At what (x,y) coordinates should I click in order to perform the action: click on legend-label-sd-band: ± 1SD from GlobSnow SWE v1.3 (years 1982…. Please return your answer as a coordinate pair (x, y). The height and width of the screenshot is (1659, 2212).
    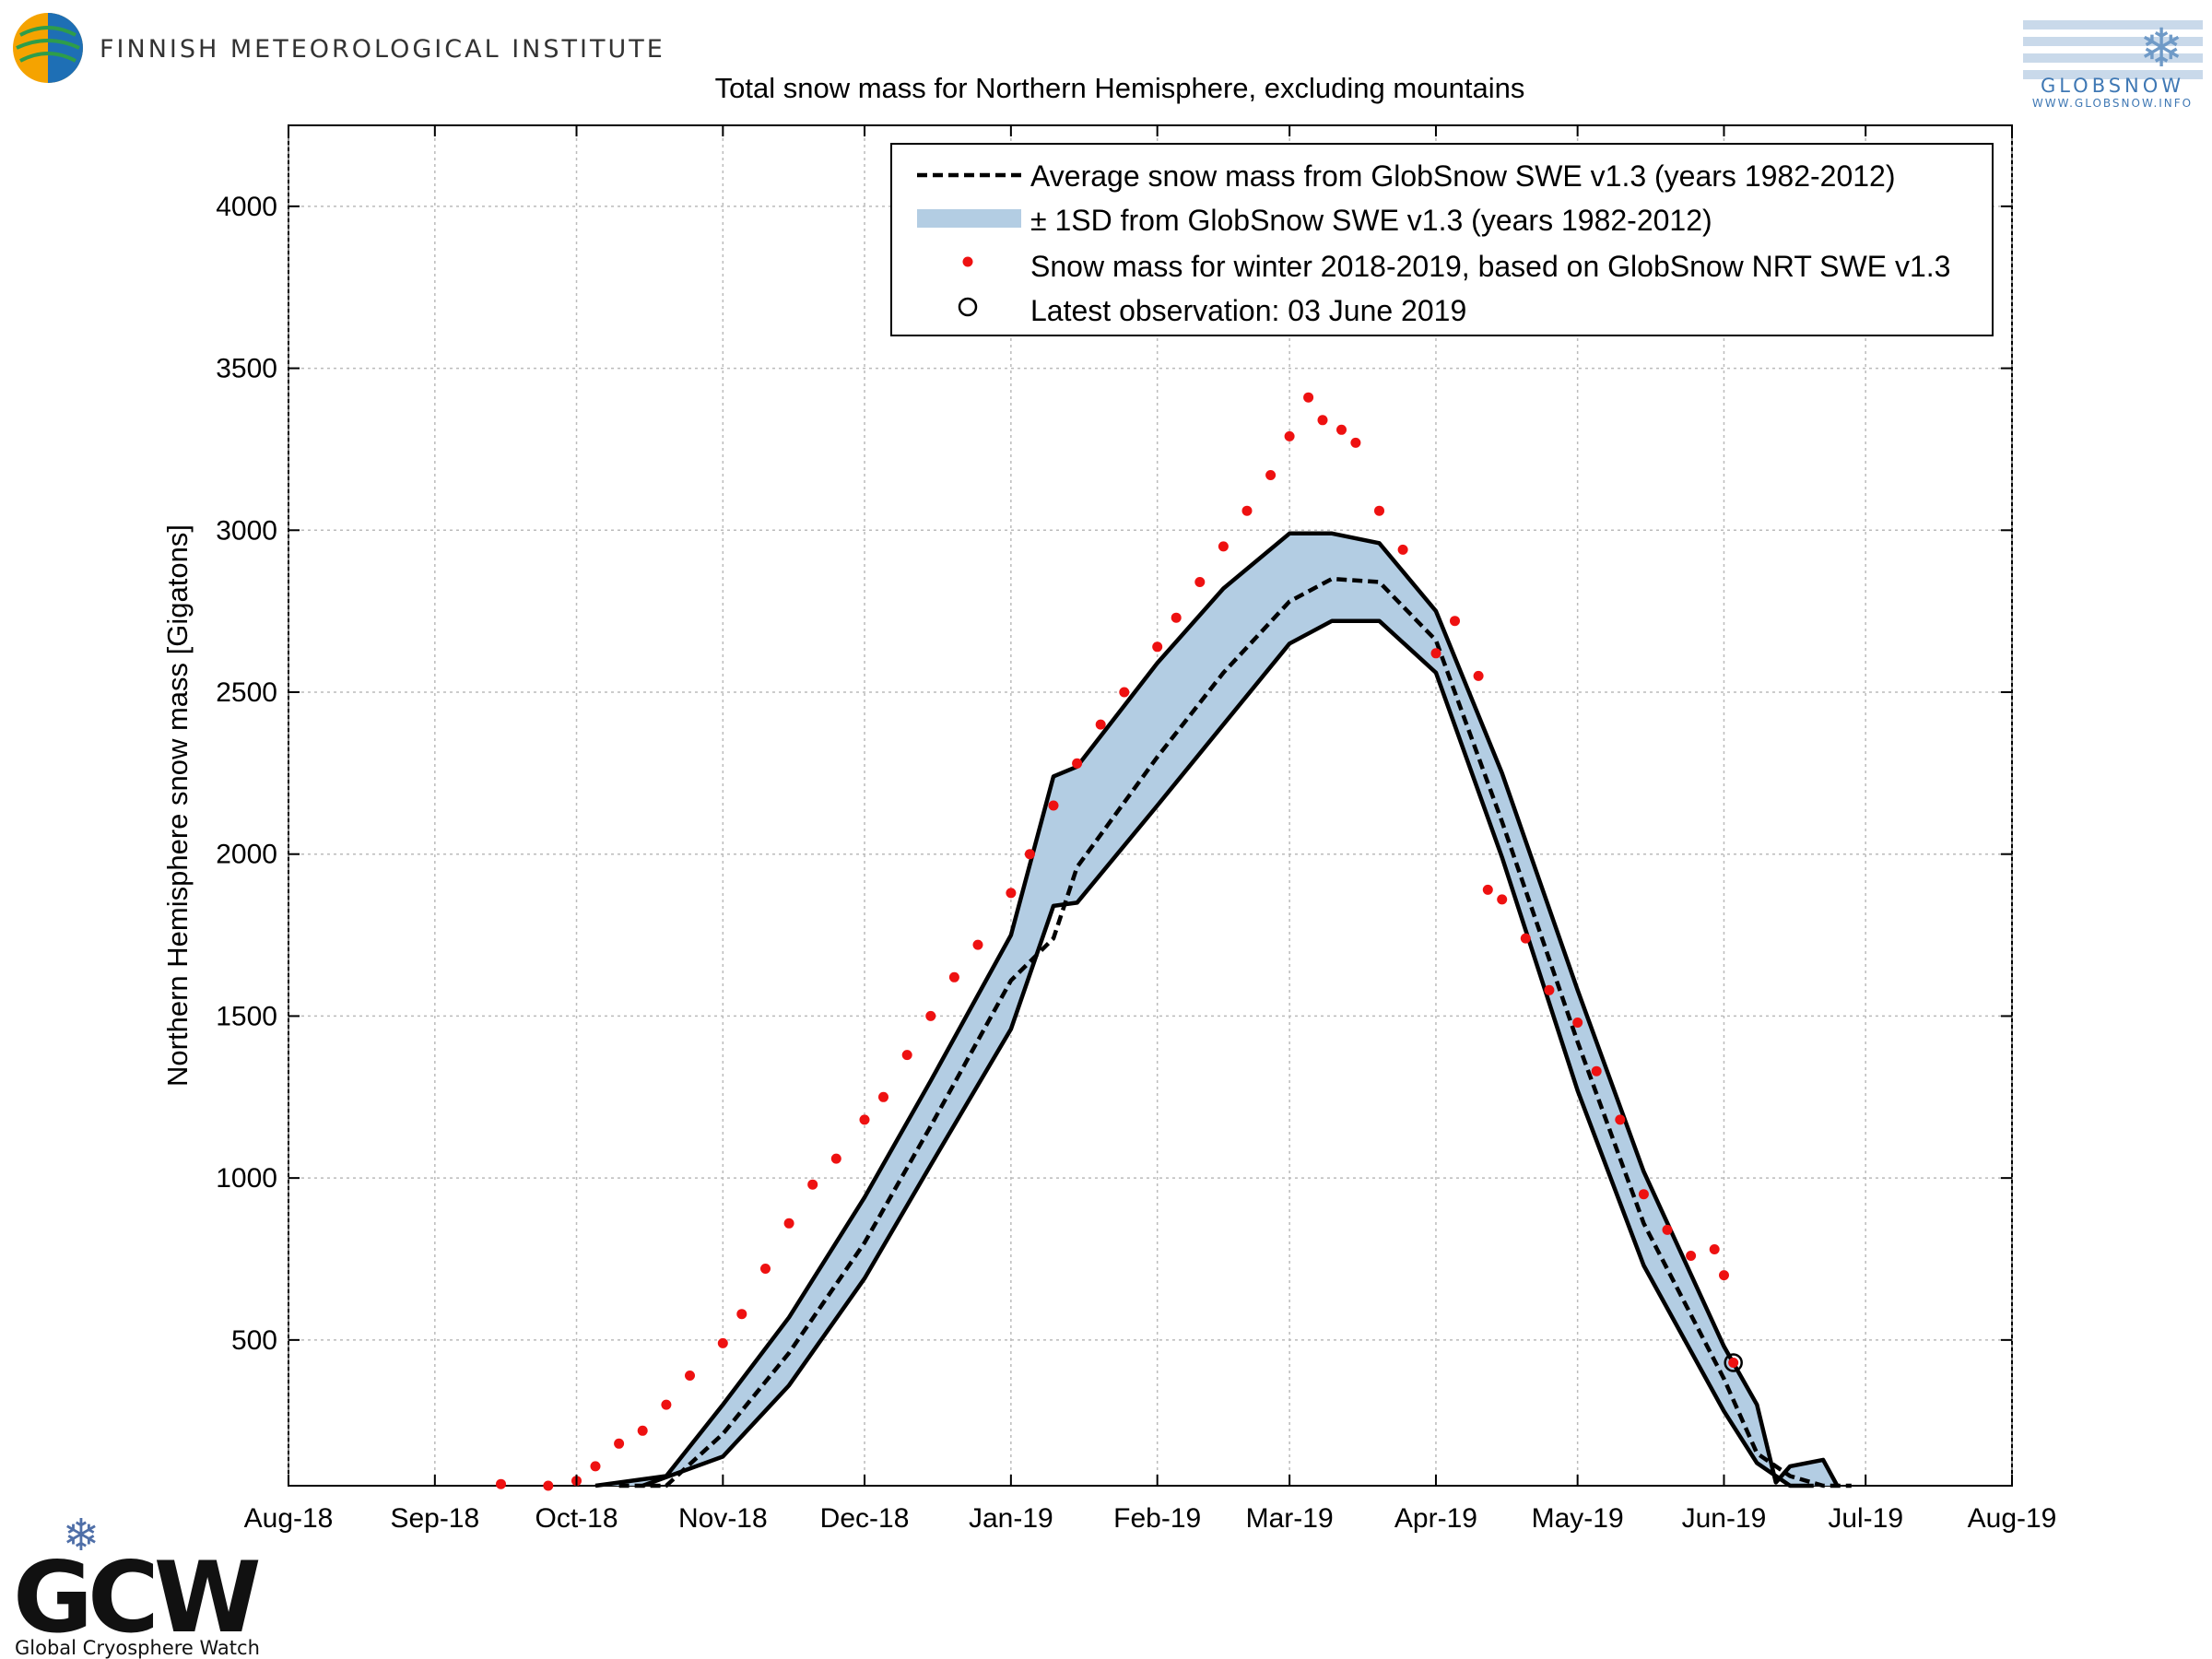
    Looking at the image, I should click on (1371, 220).